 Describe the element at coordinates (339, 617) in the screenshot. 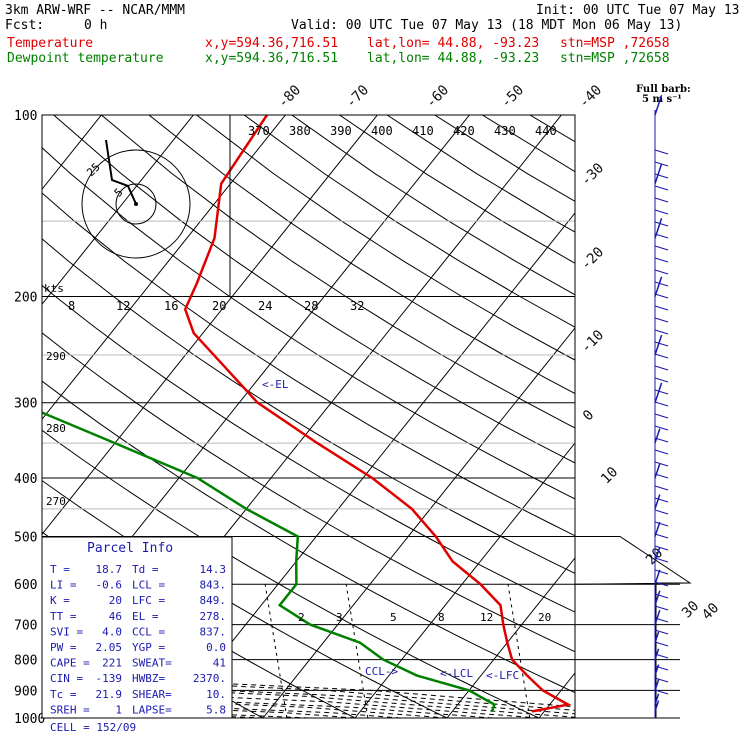

I see `mixing-ratio-low-label: 3` at that location.